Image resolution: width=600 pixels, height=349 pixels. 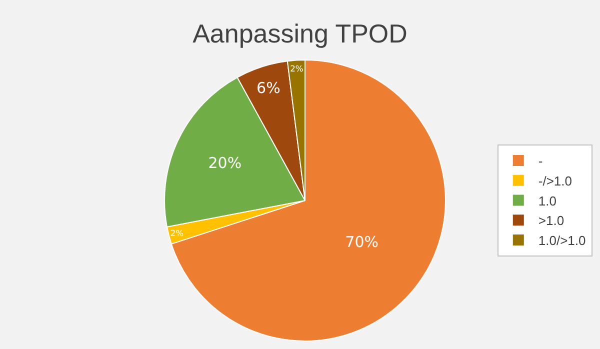 I want to click on chart-title: Aanpassing TPOD, so click(x=300, y=33).